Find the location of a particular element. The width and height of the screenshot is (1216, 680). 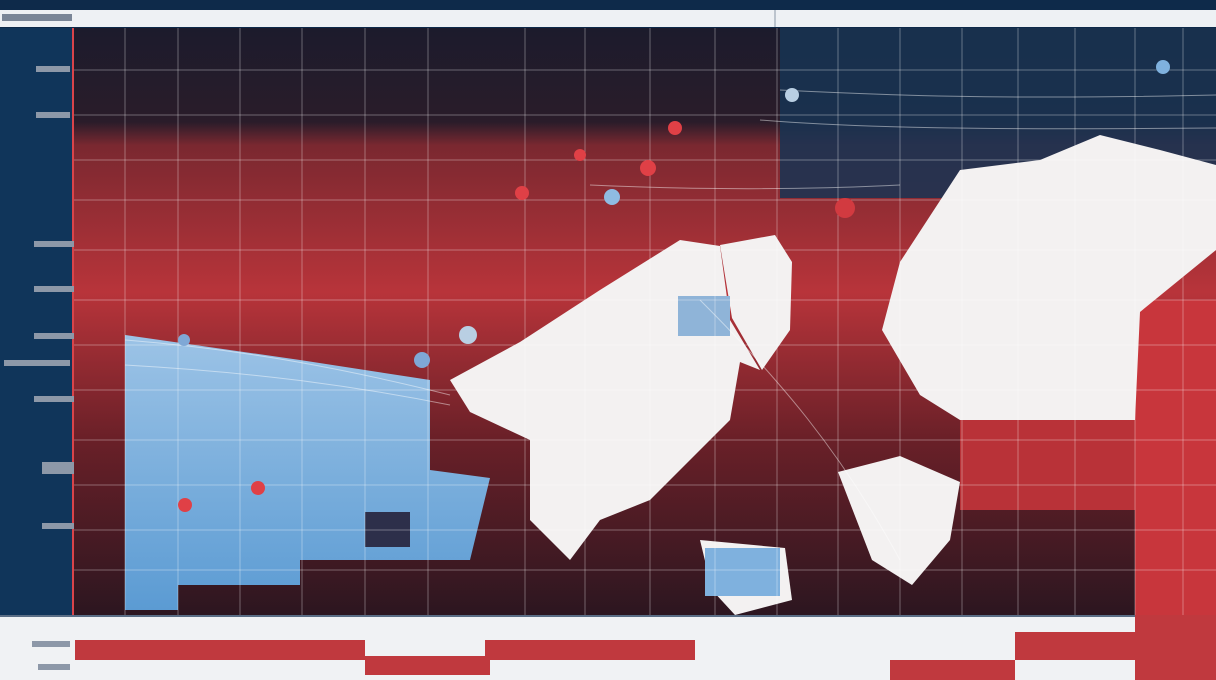

landmass-island is located at coordinates (756, 302).